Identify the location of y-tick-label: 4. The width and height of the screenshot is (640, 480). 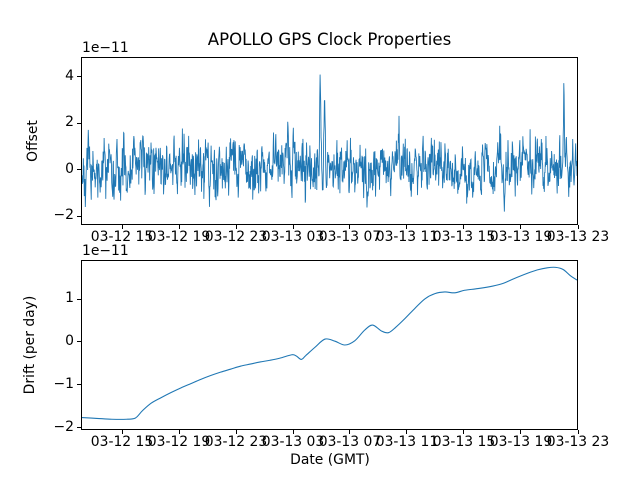
(69, 76).